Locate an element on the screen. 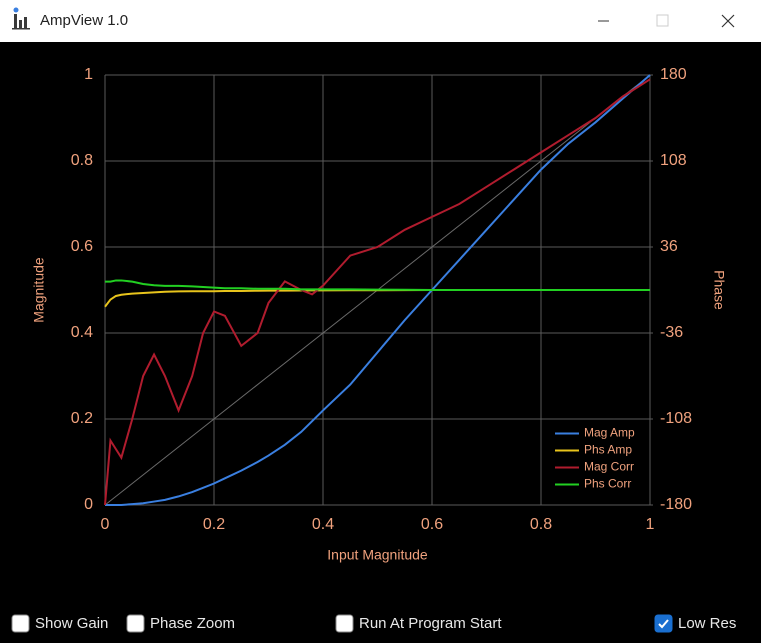 This screenshot has width=761, height=643. title-bar is located at coordinates (380, 21).